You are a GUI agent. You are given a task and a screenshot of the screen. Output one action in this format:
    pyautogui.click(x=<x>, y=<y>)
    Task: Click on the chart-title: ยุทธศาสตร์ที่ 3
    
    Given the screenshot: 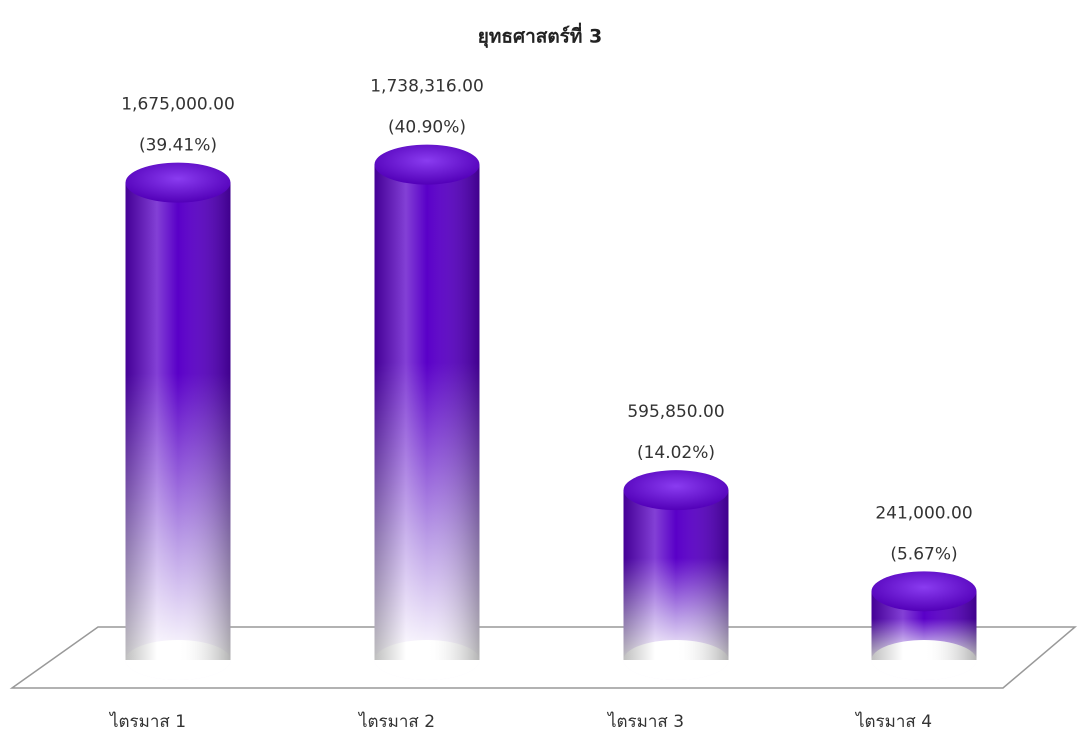 What is the action you would take?
    pyautogui.click(x=540, y=36)
    